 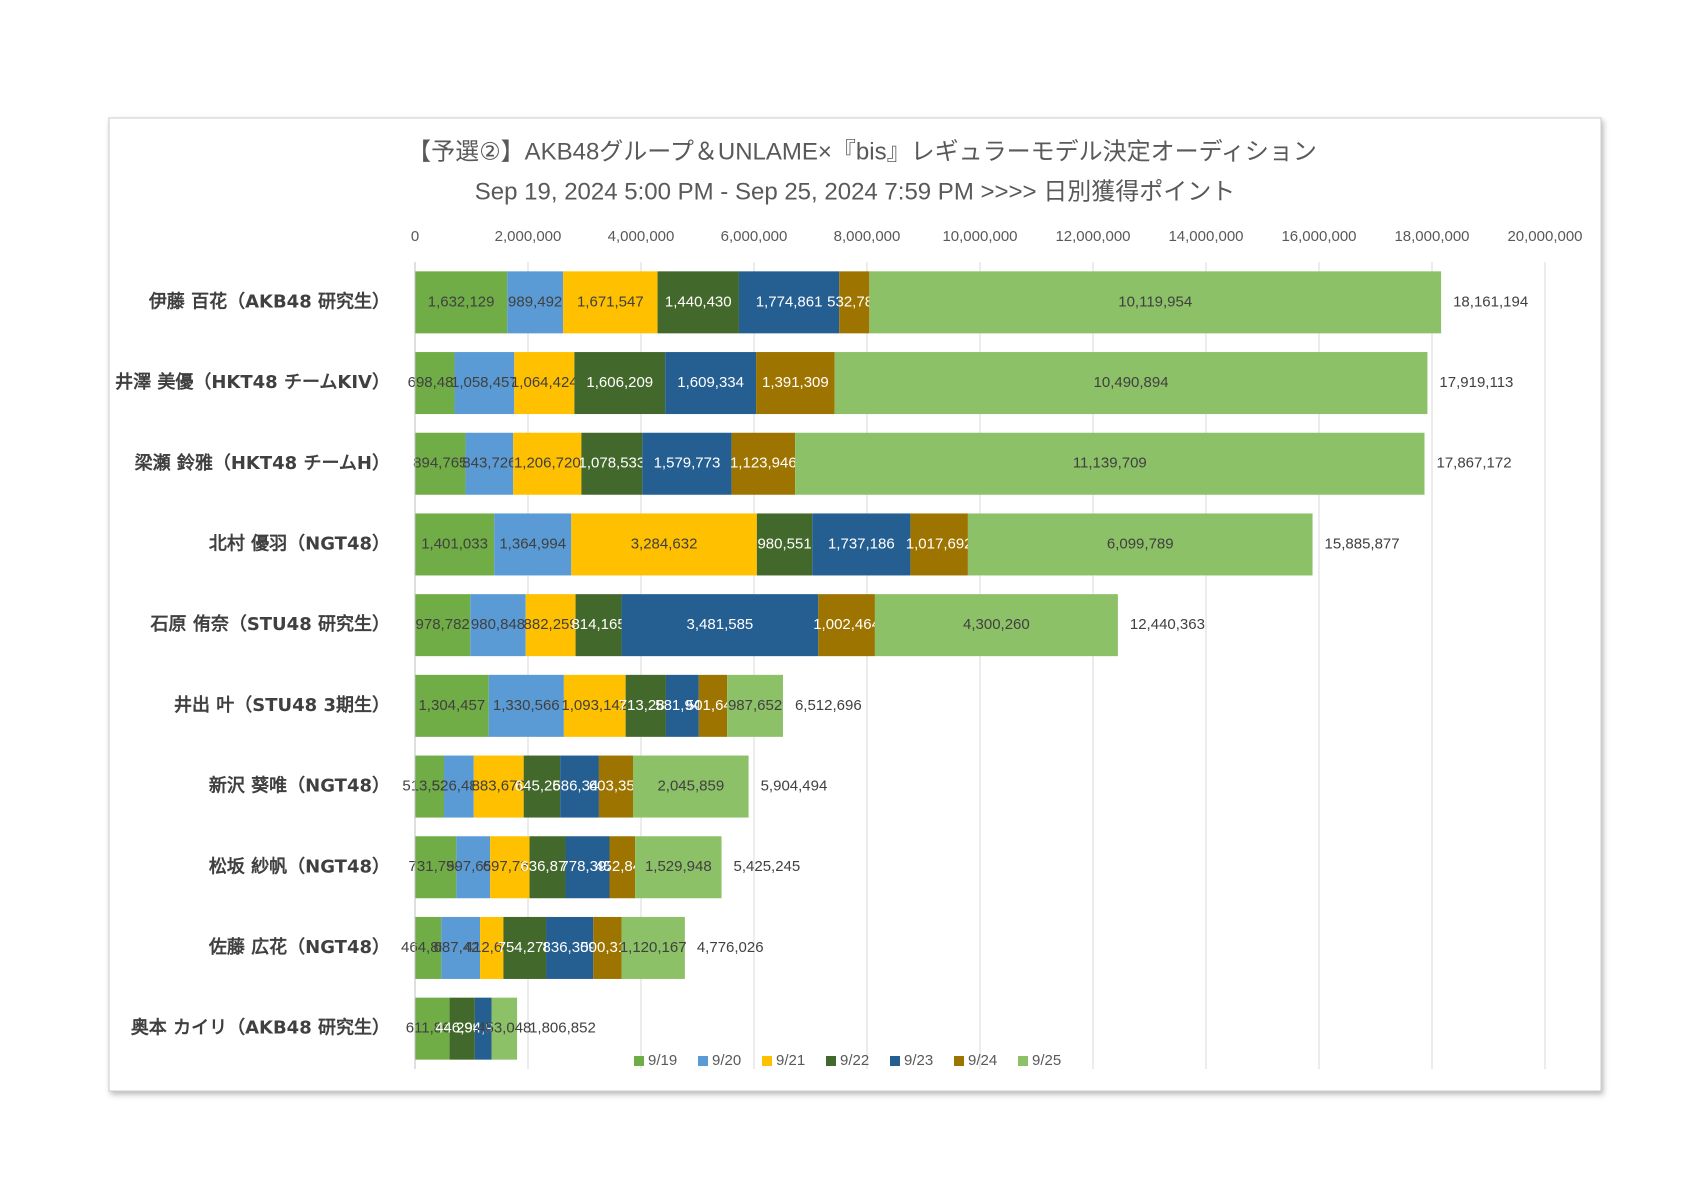 What do you see at coordinates (269, 301) in the screenshot?
I see `category-label: 伊藤 百花（AKB48 研究生）` at bounding box center [269, 301].